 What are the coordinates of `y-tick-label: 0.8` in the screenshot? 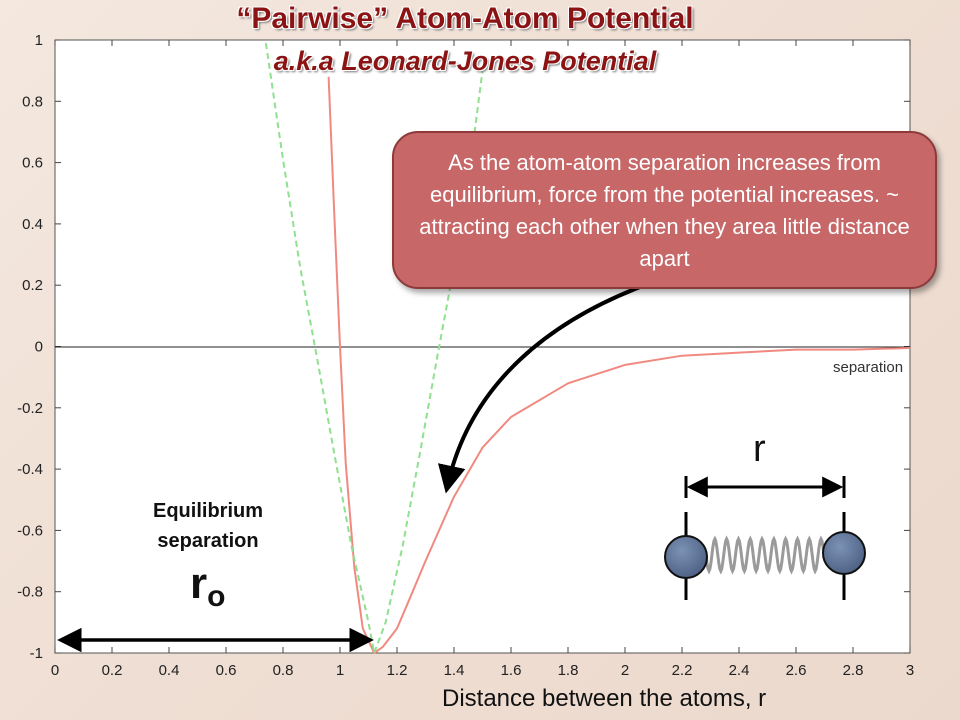 It's located at (32, 101).